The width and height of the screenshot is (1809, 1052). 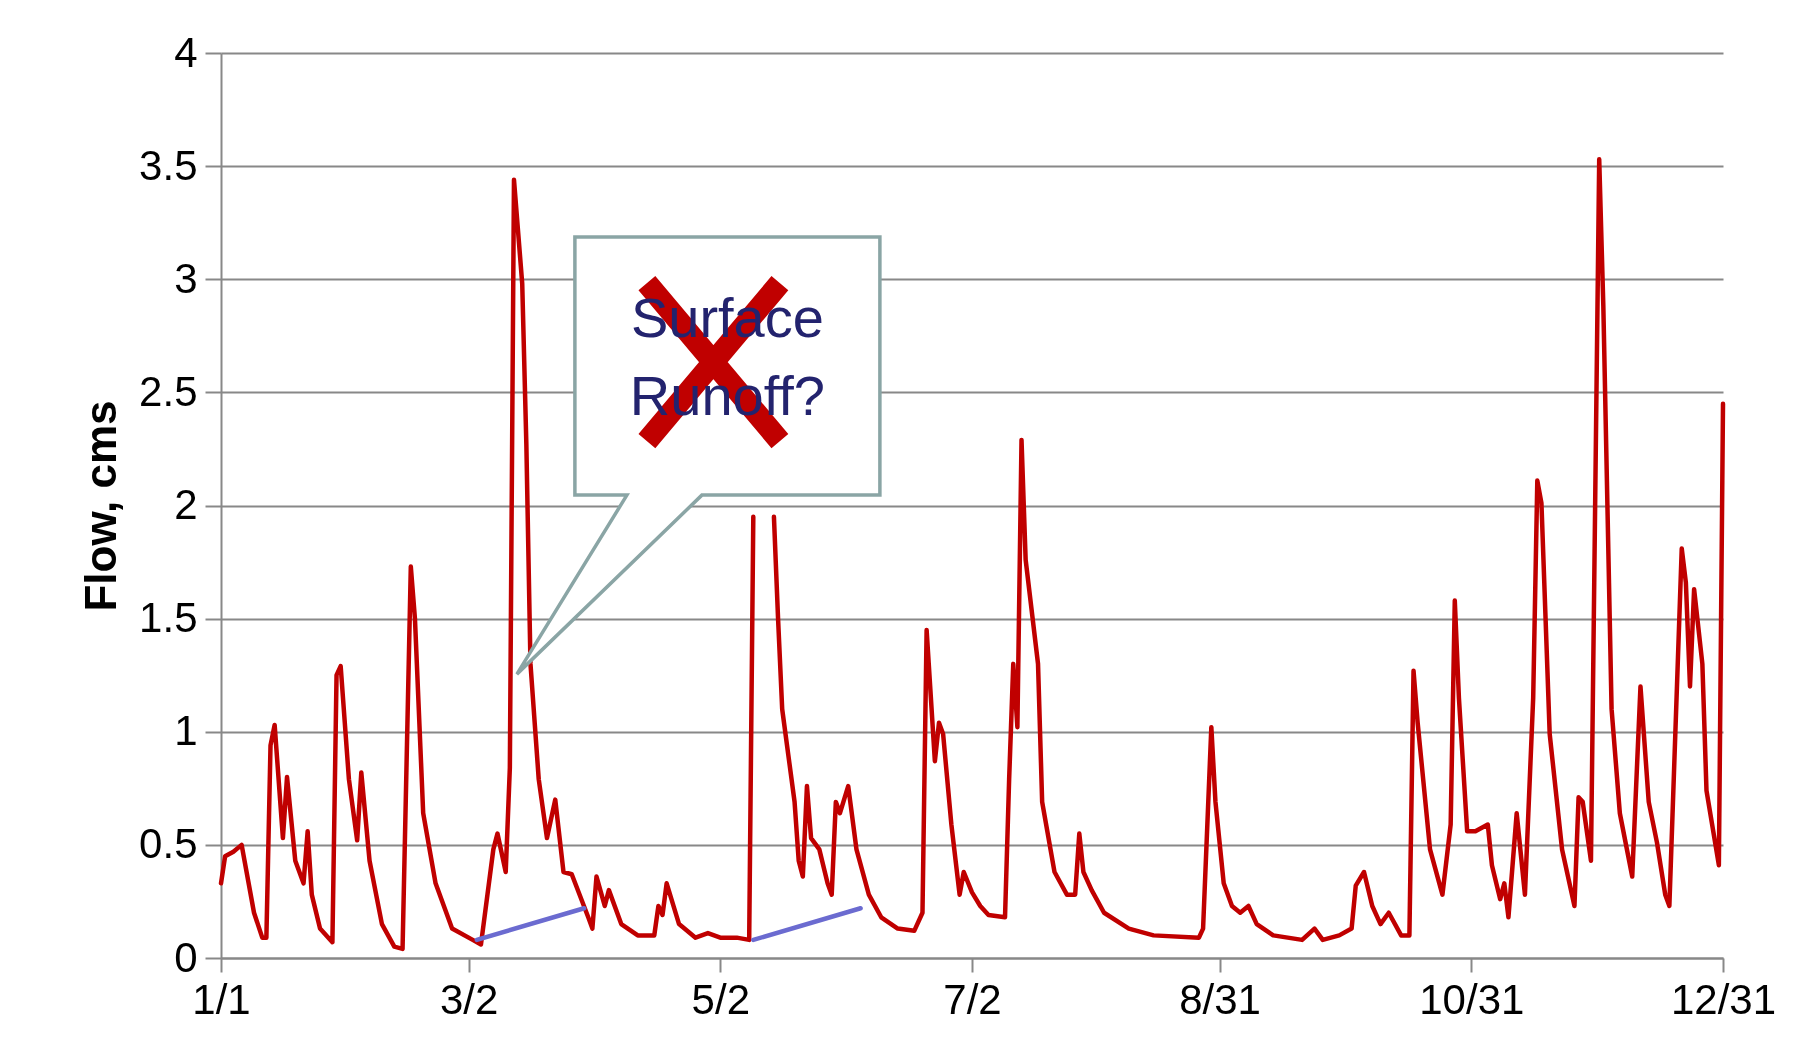 What do you see at coordinates (186, 731) in the screenshot?
I see `y-tick-label: 1` at bounding box center [186, 731].